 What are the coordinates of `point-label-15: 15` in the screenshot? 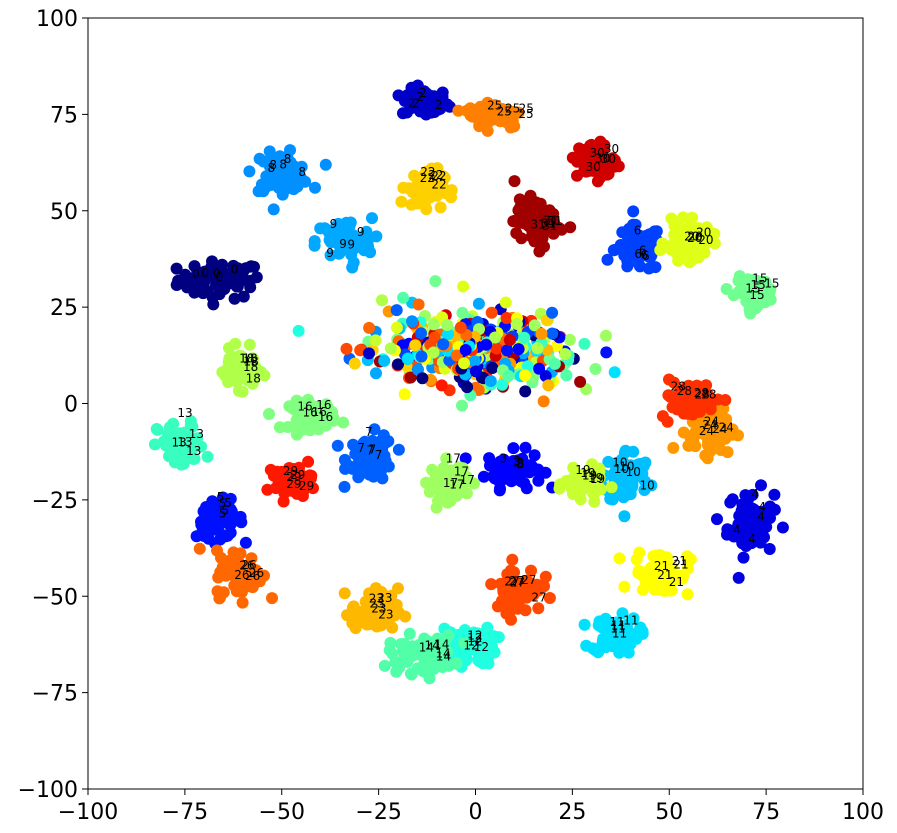 It's located at (759, 278).